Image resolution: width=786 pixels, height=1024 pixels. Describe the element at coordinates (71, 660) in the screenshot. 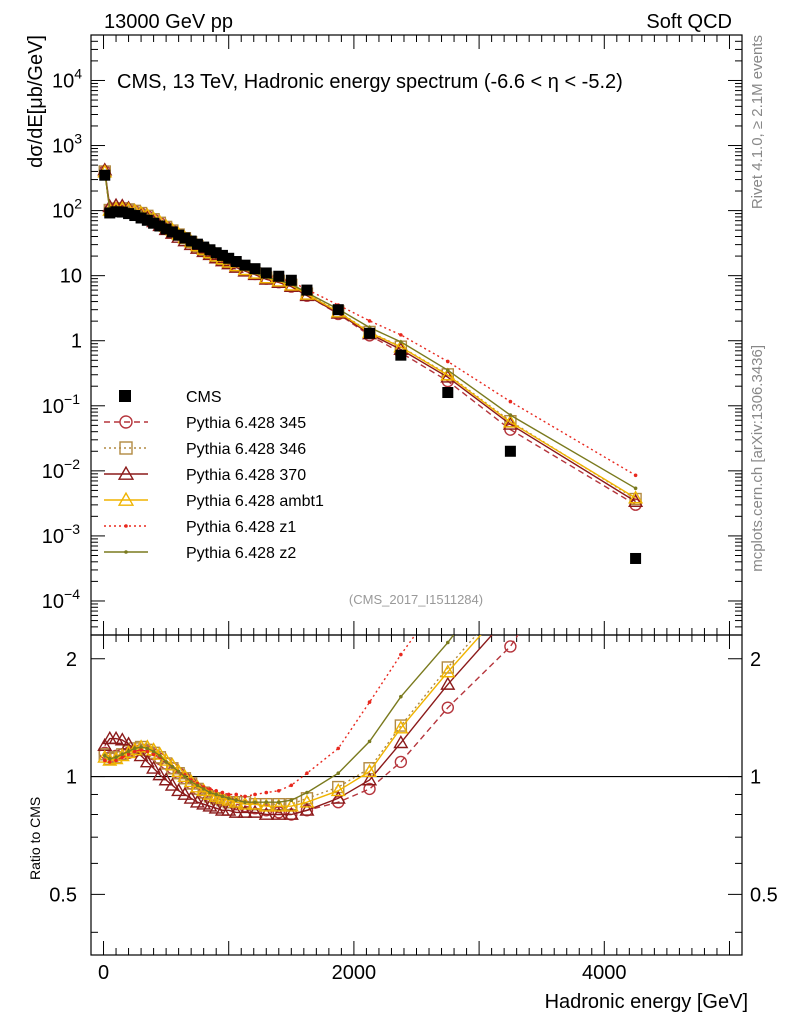

I see `ratio-tick-label: 2` at that location.